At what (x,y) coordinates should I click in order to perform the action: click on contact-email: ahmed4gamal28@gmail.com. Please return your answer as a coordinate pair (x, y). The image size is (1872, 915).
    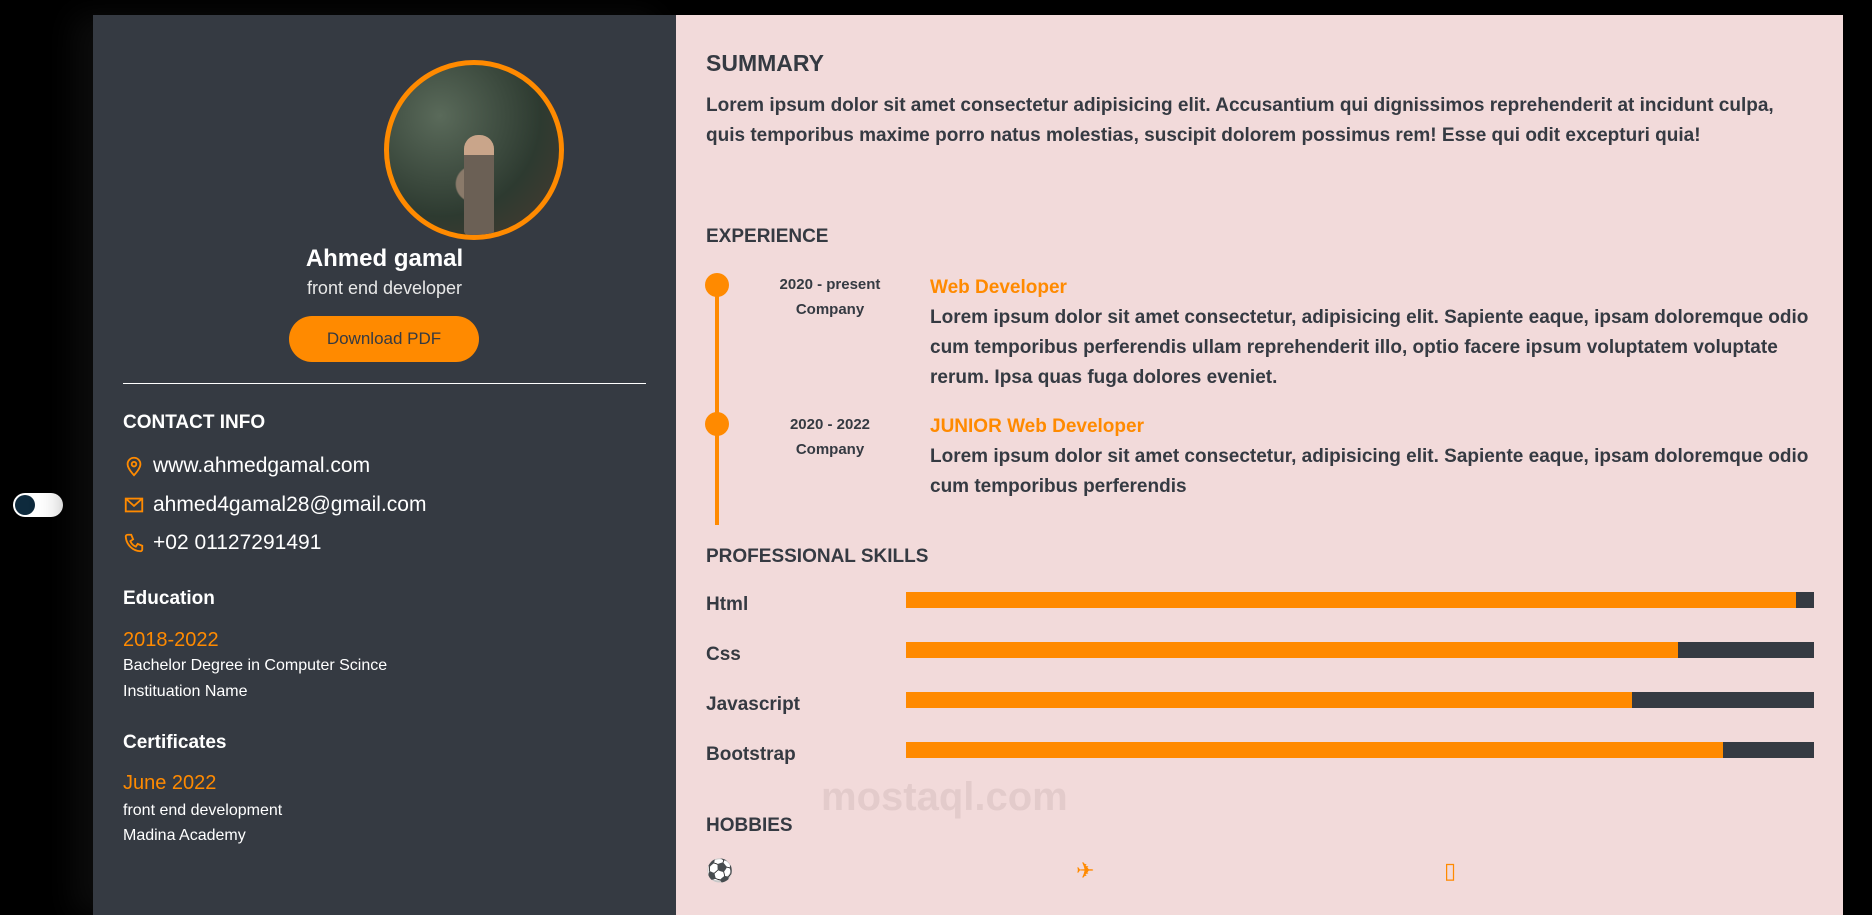
    Looking at the image, I should click on (274, 505).